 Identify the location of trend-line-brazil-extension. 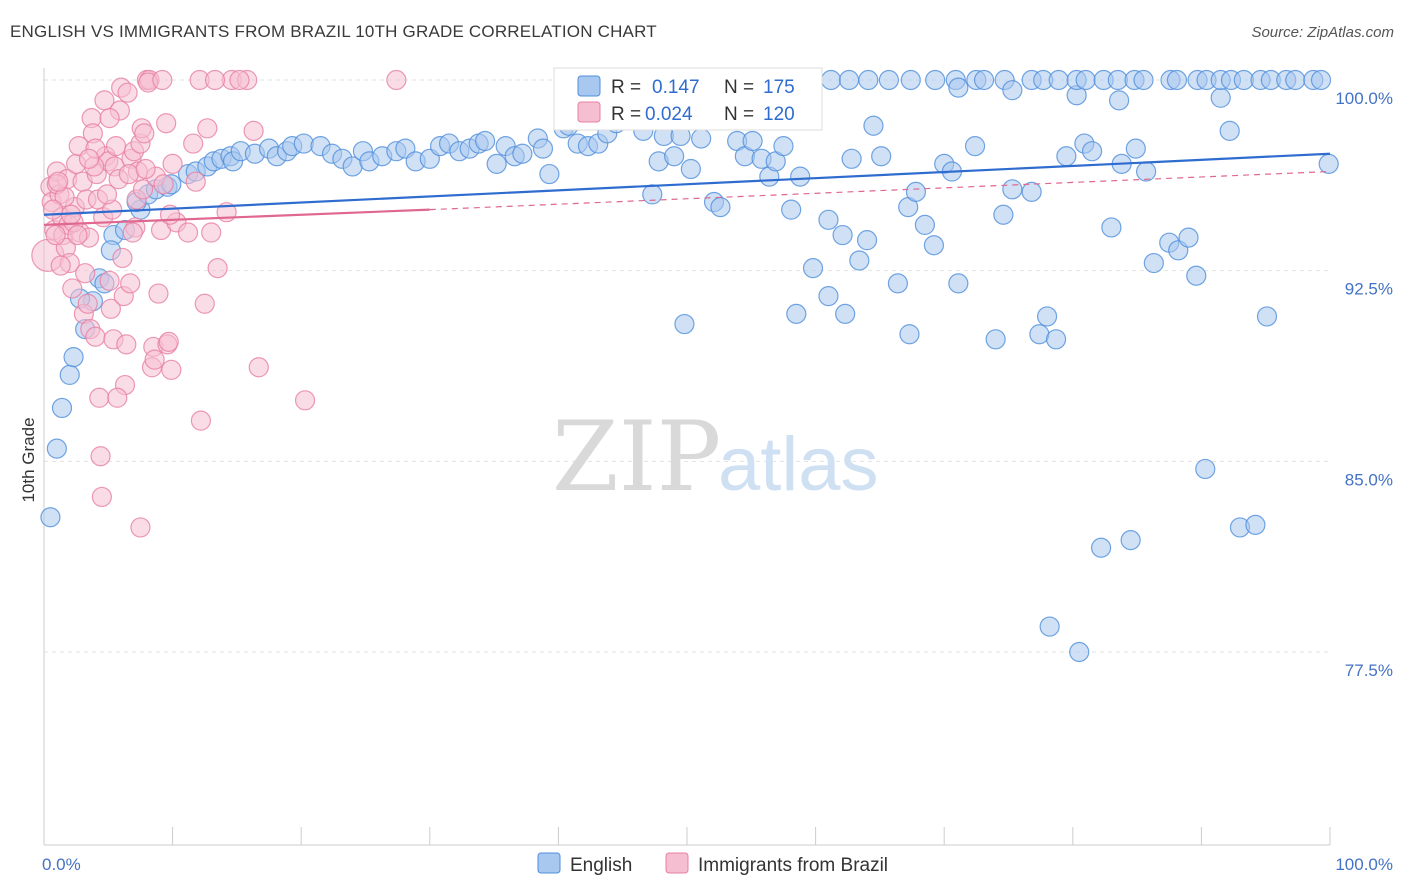
(880, 190).